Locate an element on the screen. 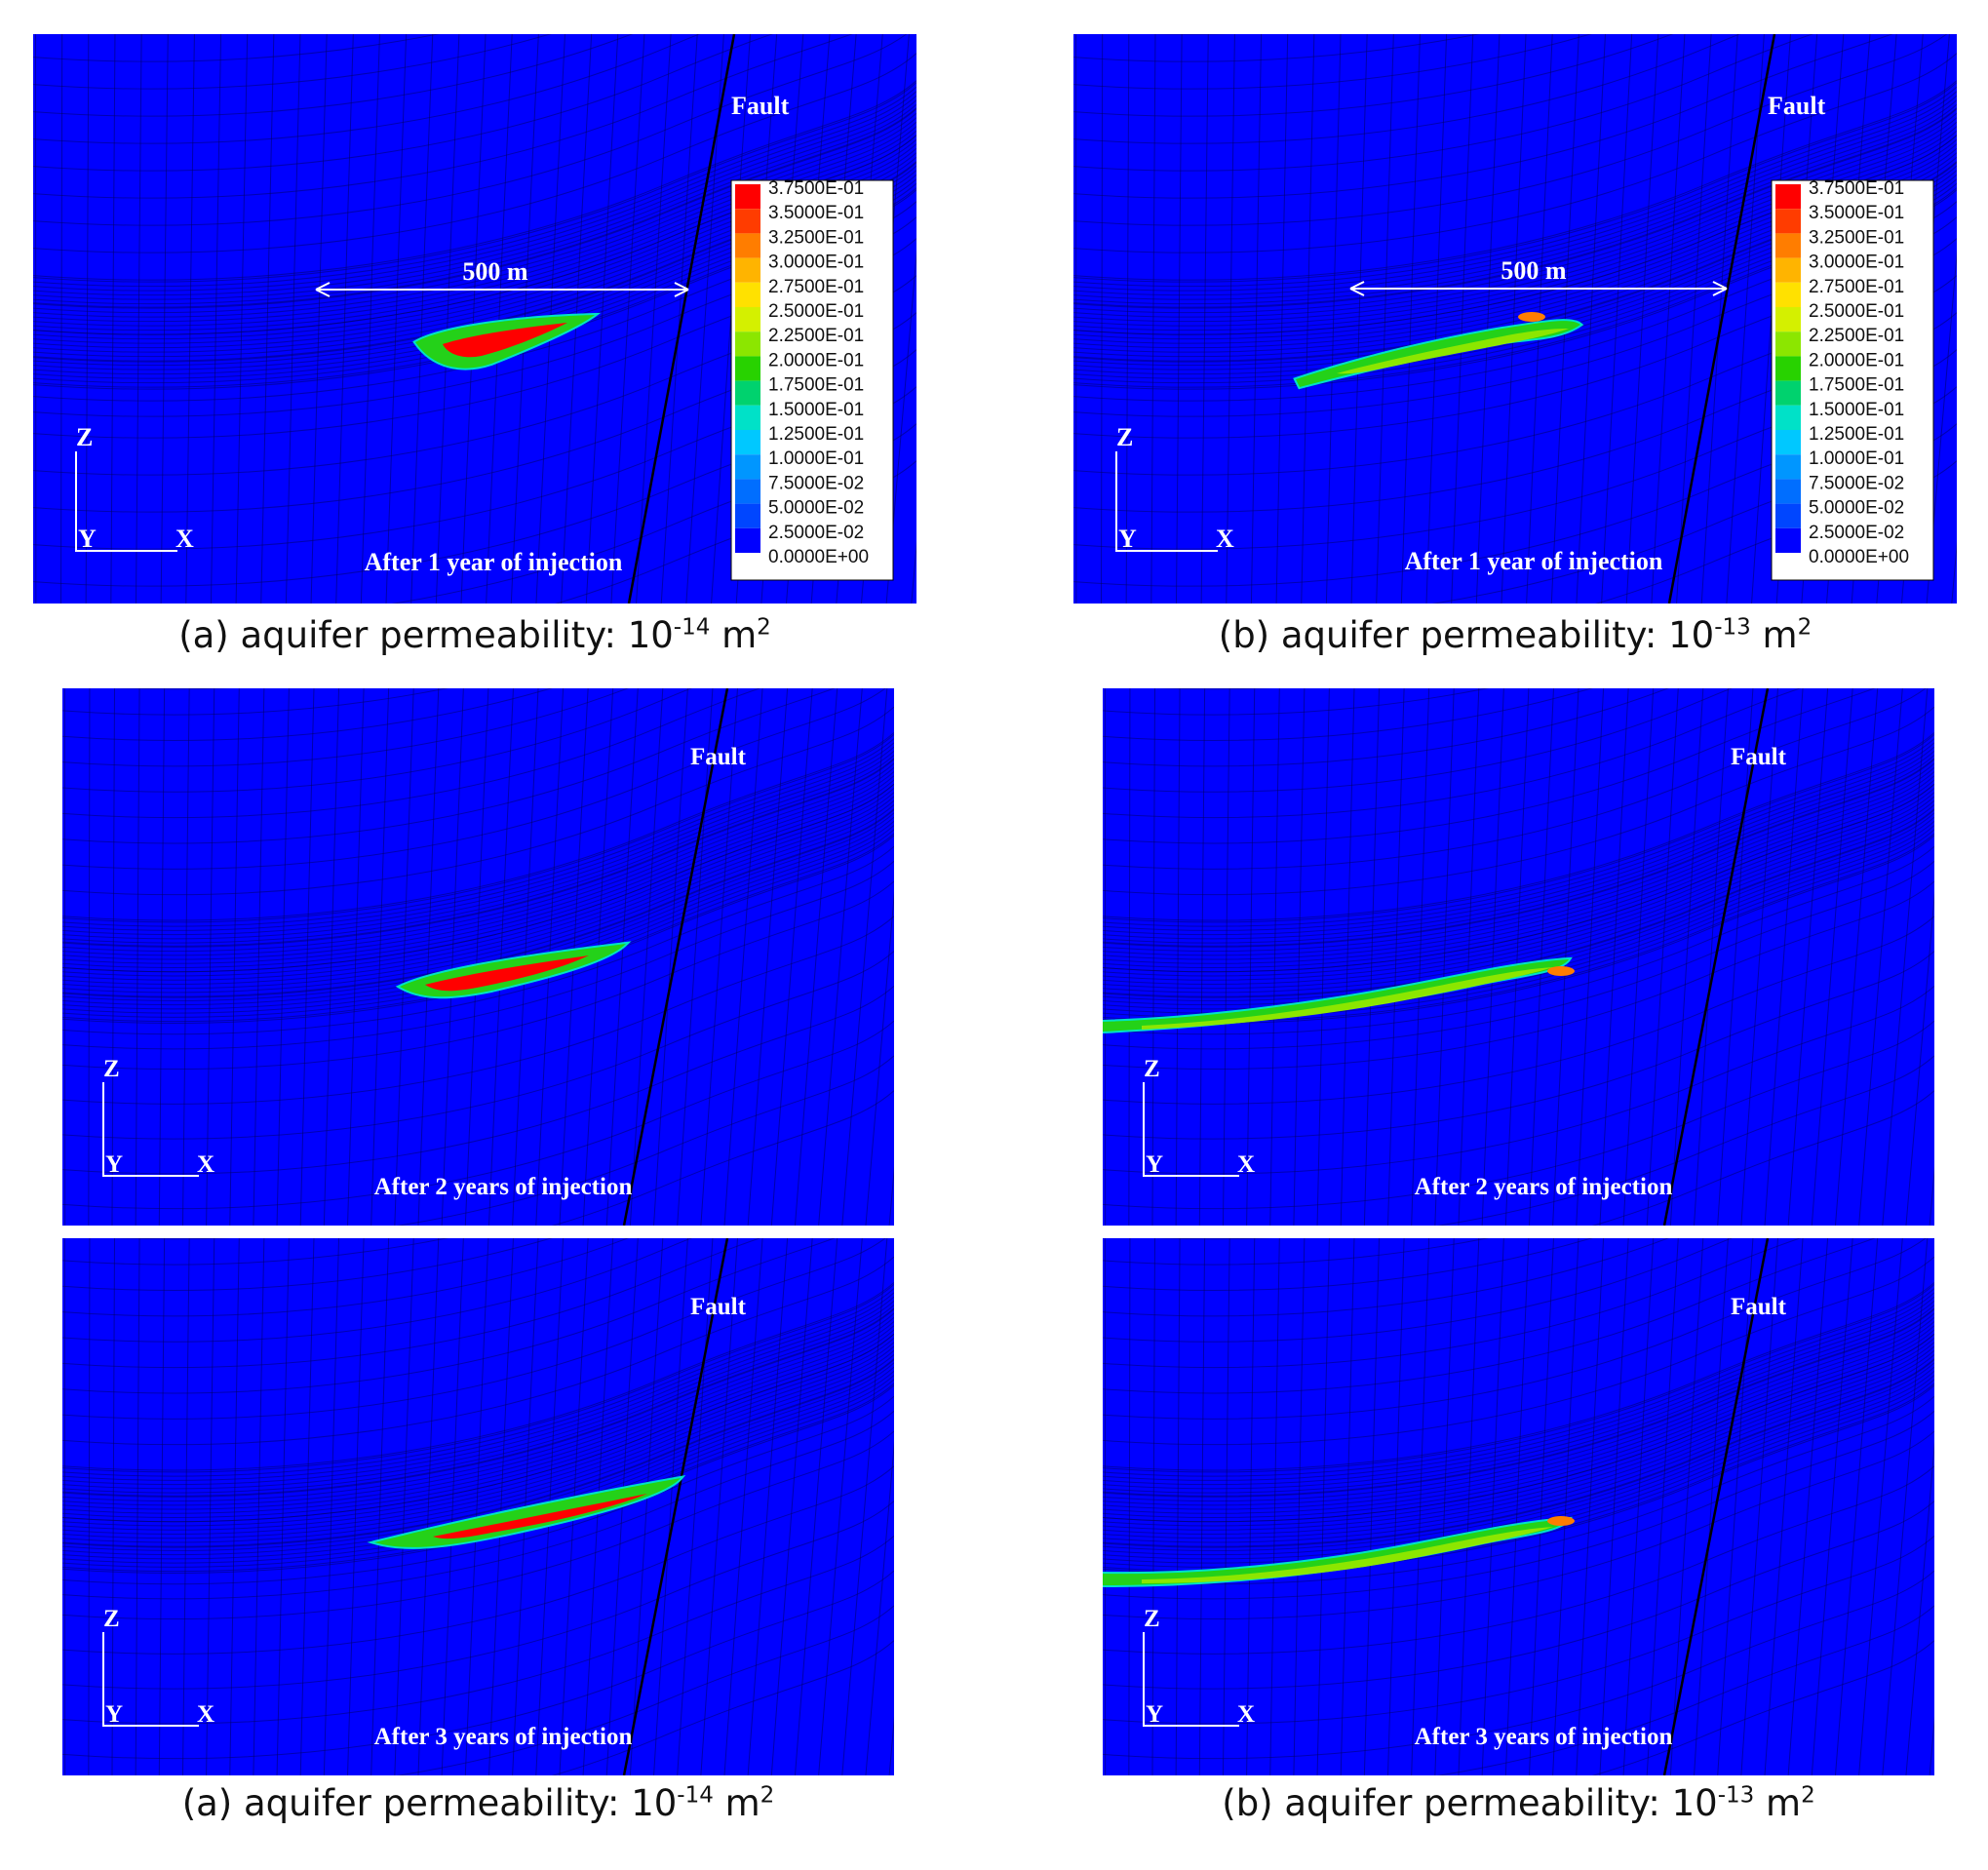  panel-a-year2: Fault Z Y X After 2 years of injection is located at coordinates (478, 957).